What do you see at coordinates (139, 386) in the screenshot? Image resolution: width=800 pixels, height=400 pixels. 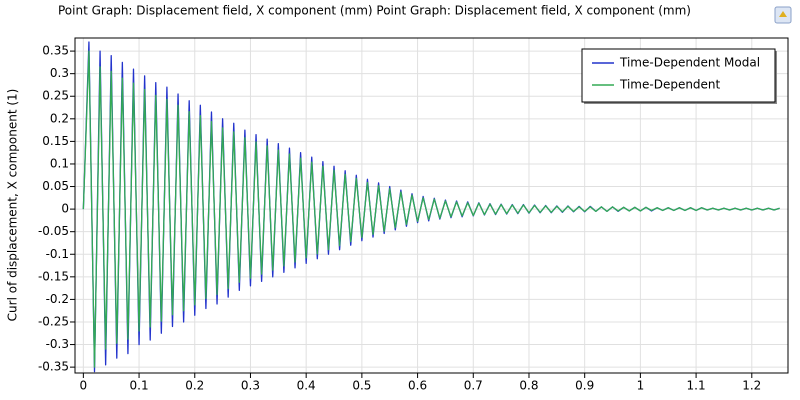 I see `x-tick-label: 0.1` at bounding box center [139, 386].